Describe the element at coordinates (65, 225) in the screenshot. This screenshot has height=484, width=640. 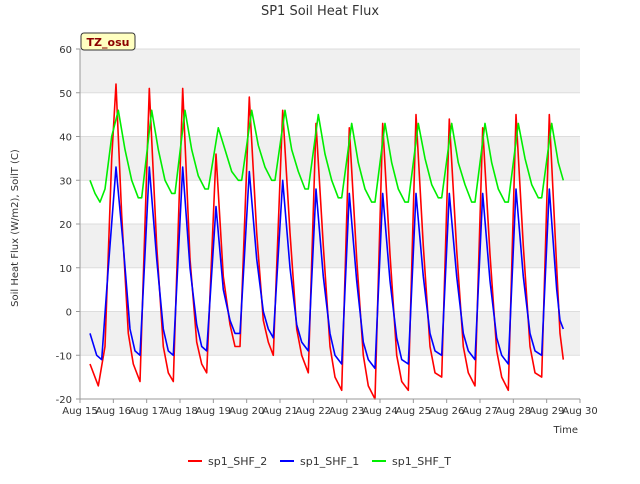
I see `y-tick-label: 20` at that location.